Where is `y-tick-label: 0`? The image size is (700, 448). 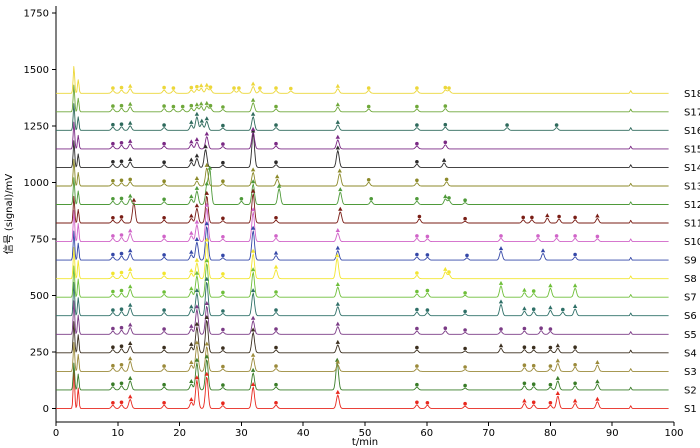
y-tick-label: 0 is located at coordinates (46, 409).